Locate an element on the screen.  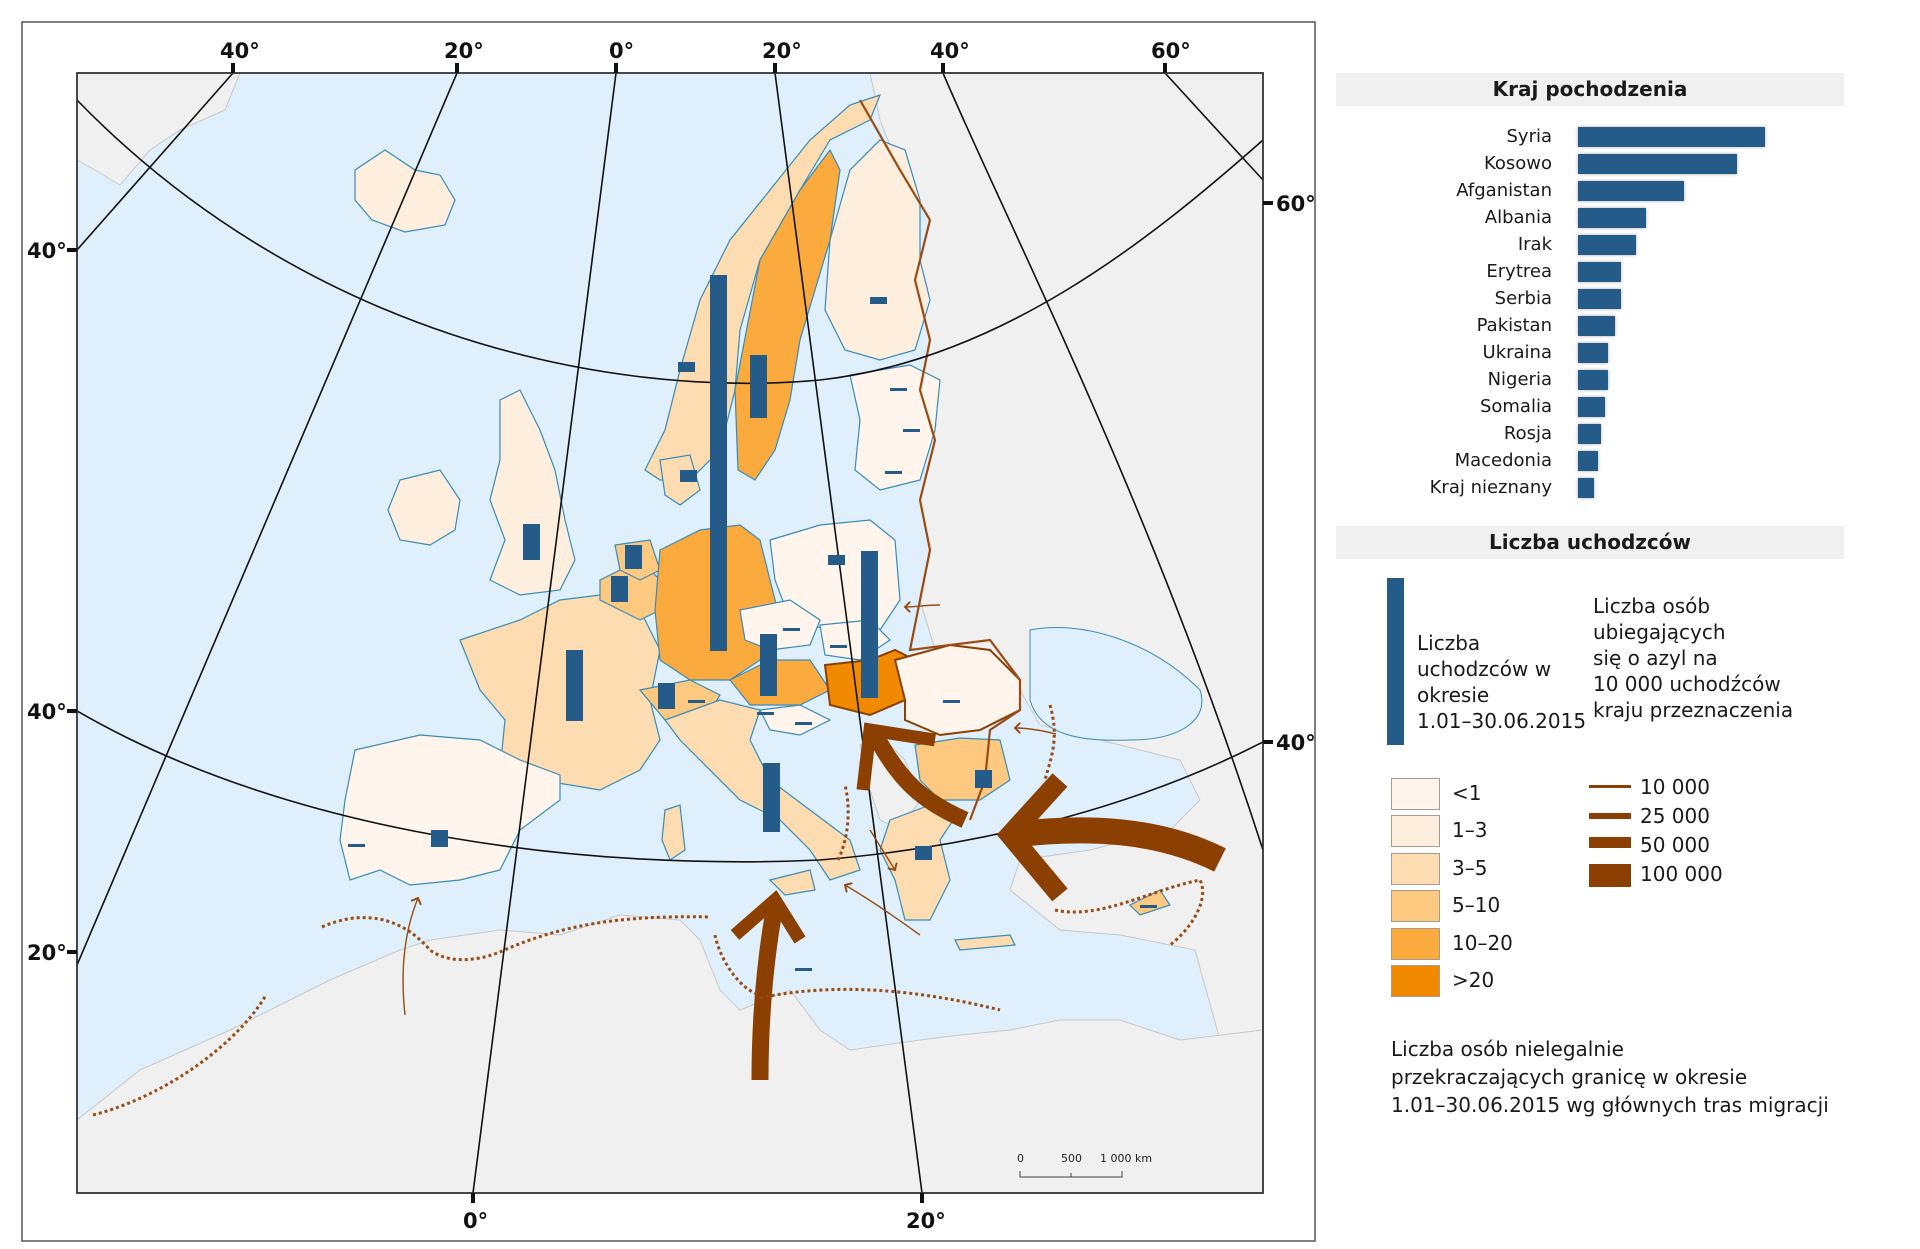
origin-label: Syria is located at coordinates (1529, 136).